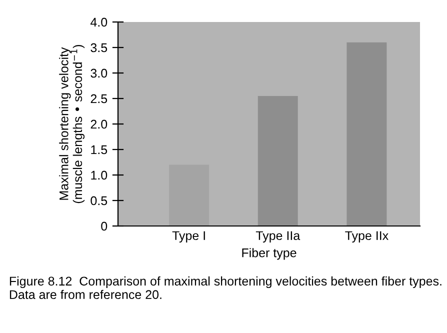  I want to click on y-tick-label: 3.0, so click(99, 73).